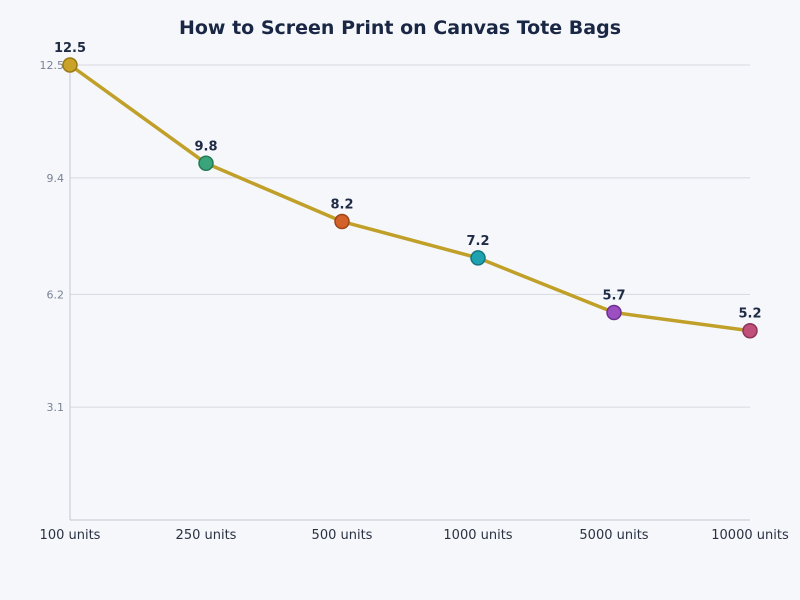 Image resolution: width=800 pixels, height=600 pixels. Describe the element at coordinates (52, 236) in the screenshot. I see `y-tick-labels: 3.1 6.2 9.4 12.5` at that location.